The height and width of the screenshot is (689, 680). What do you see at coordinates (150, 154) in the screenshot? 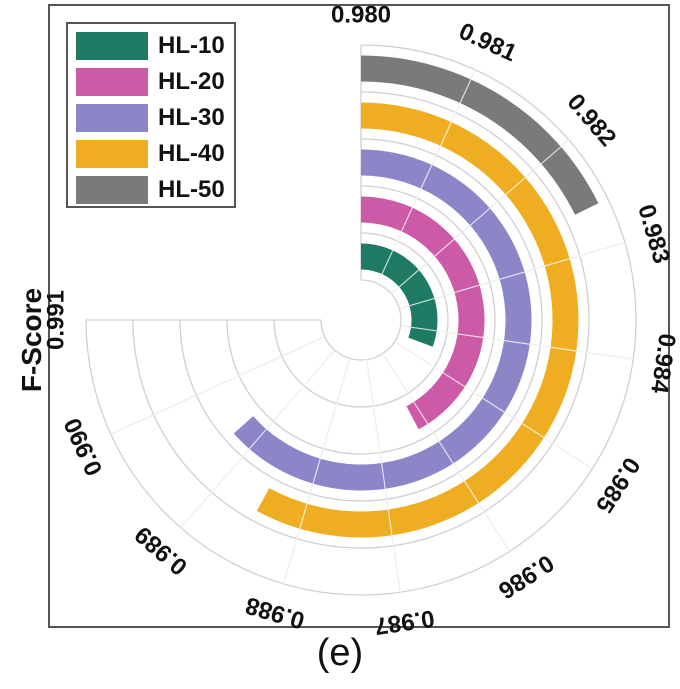
I see `legend-item-hl-40: HL-40` at bounding box center [150, 154].